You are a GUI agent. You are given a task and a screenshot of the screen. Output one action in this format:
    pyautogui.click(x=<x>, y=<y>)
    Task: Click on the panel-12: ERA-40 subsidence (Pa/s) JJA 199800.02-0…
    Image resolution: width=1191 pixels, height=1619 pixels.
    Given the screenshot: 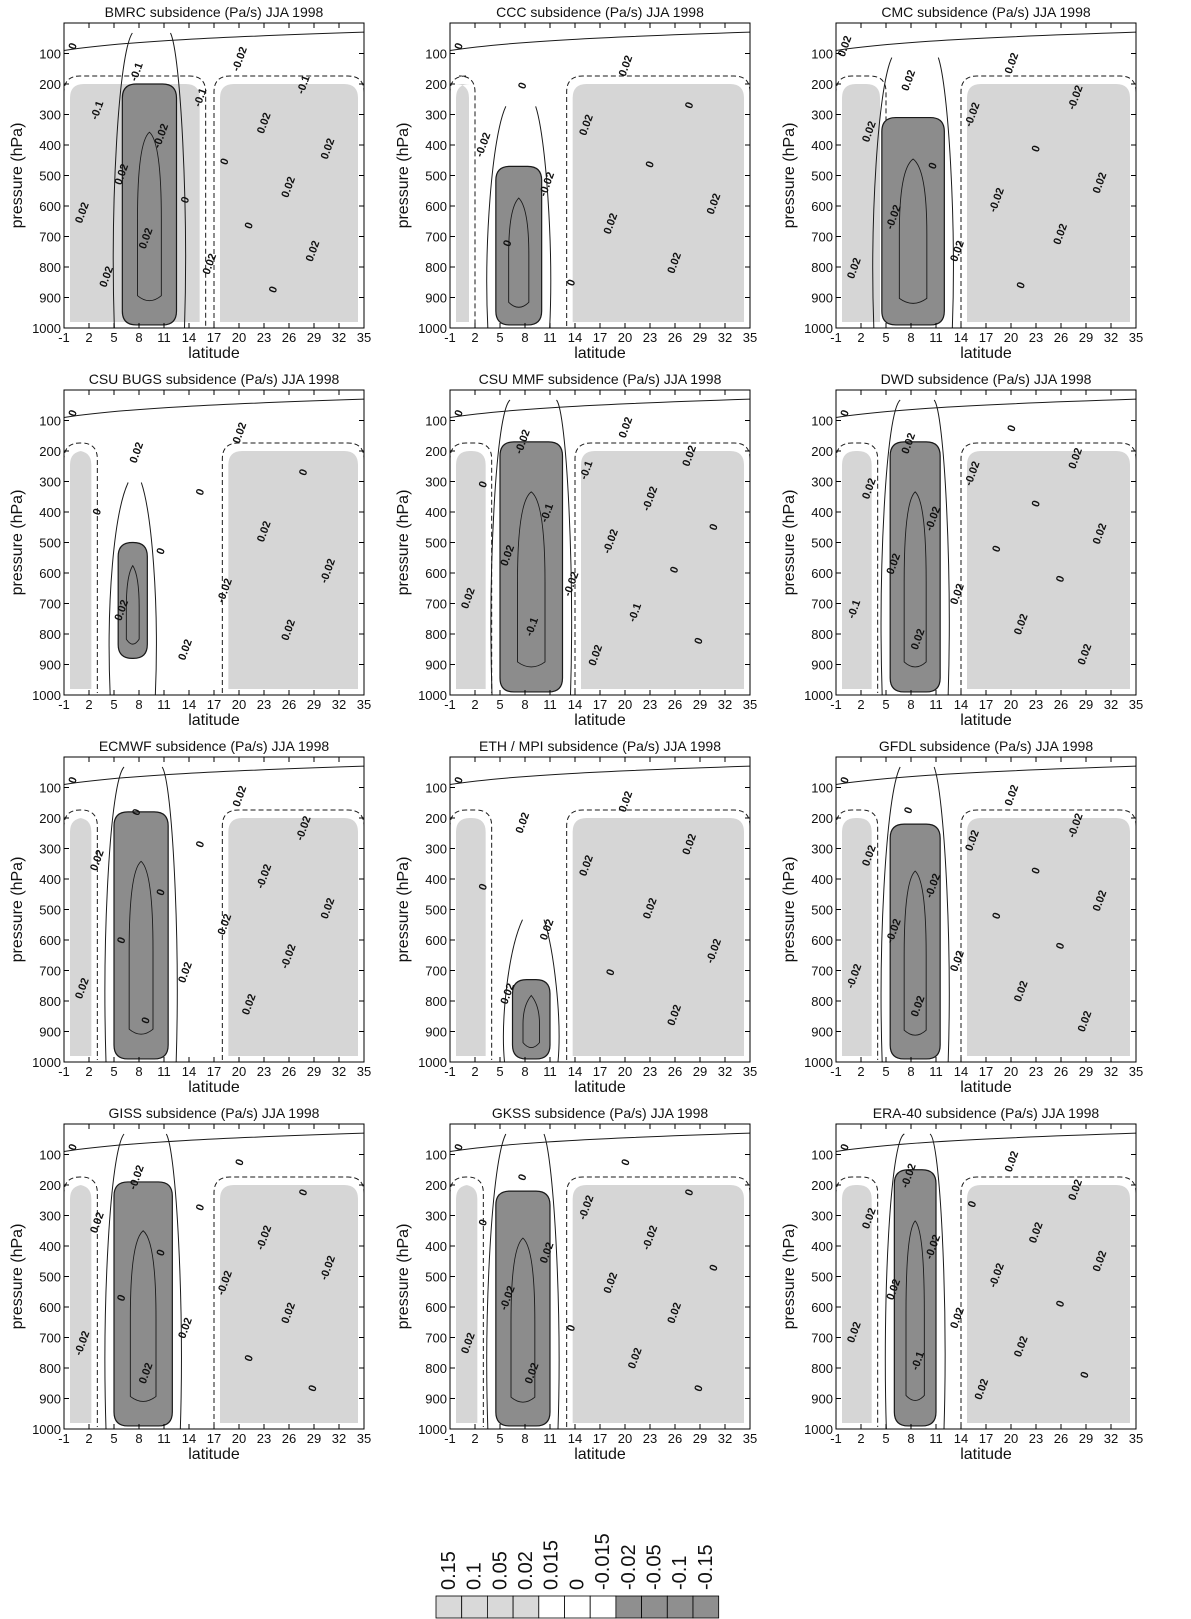 What is the action you would take?
    pyautogui.click(x=962, y=1284)
    